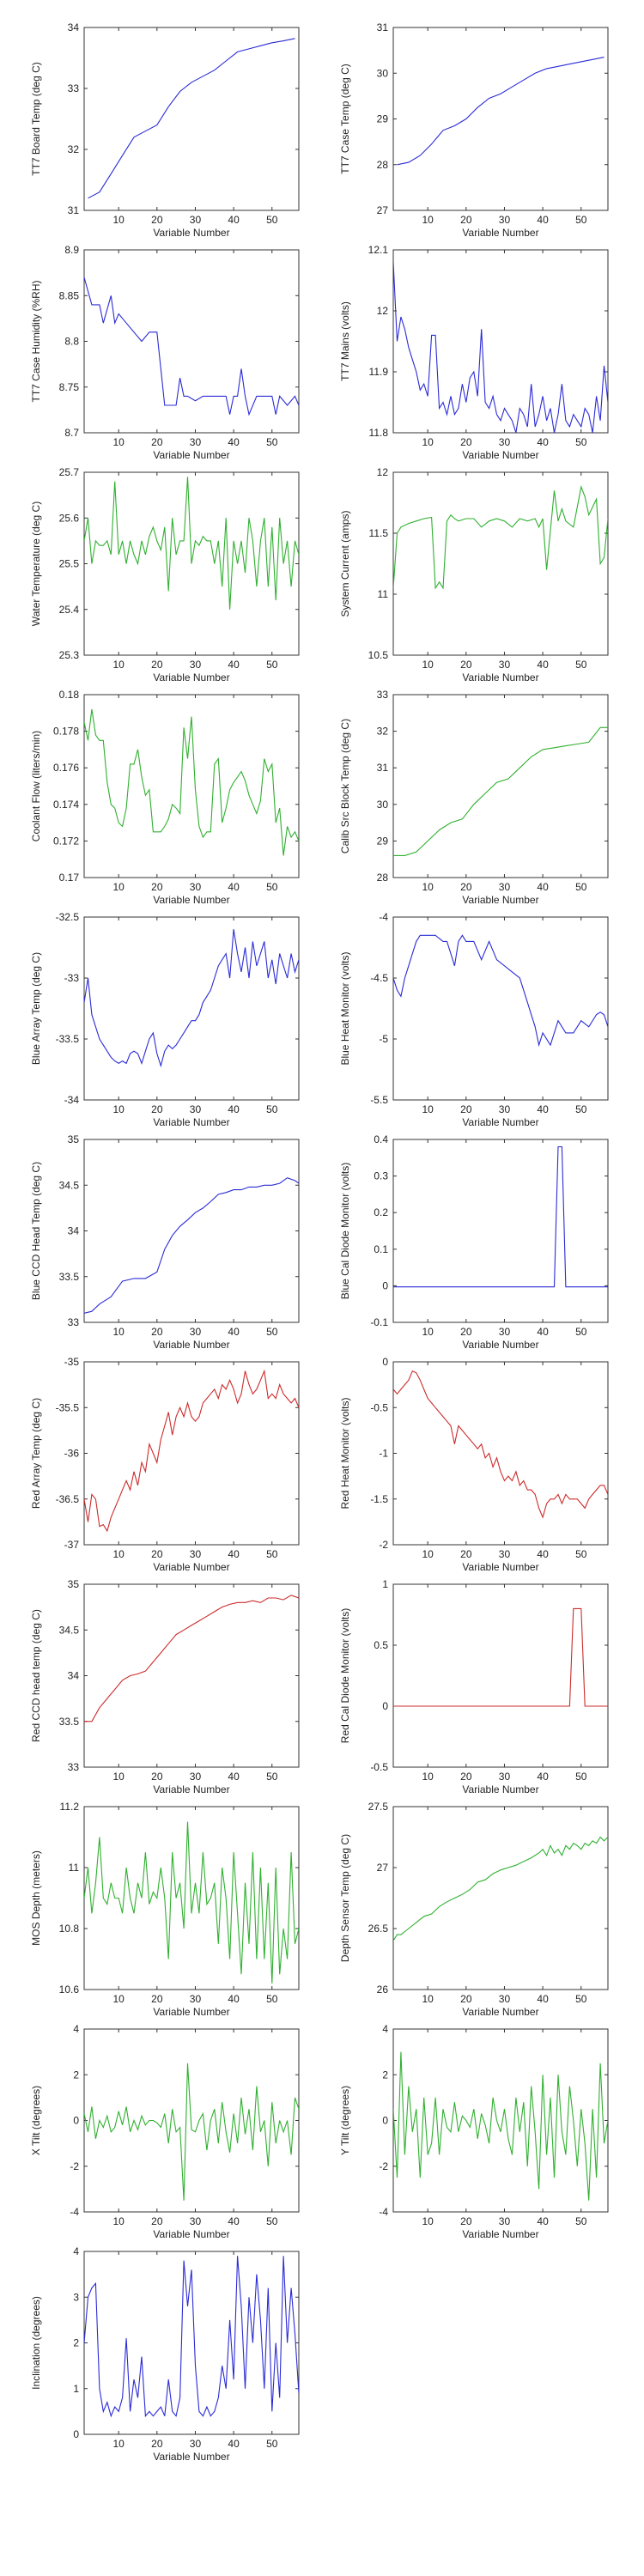 The height and width of the screenshot is (2576, 644). I want to click on y-tick-label: -33.5, so click(68, 1039).